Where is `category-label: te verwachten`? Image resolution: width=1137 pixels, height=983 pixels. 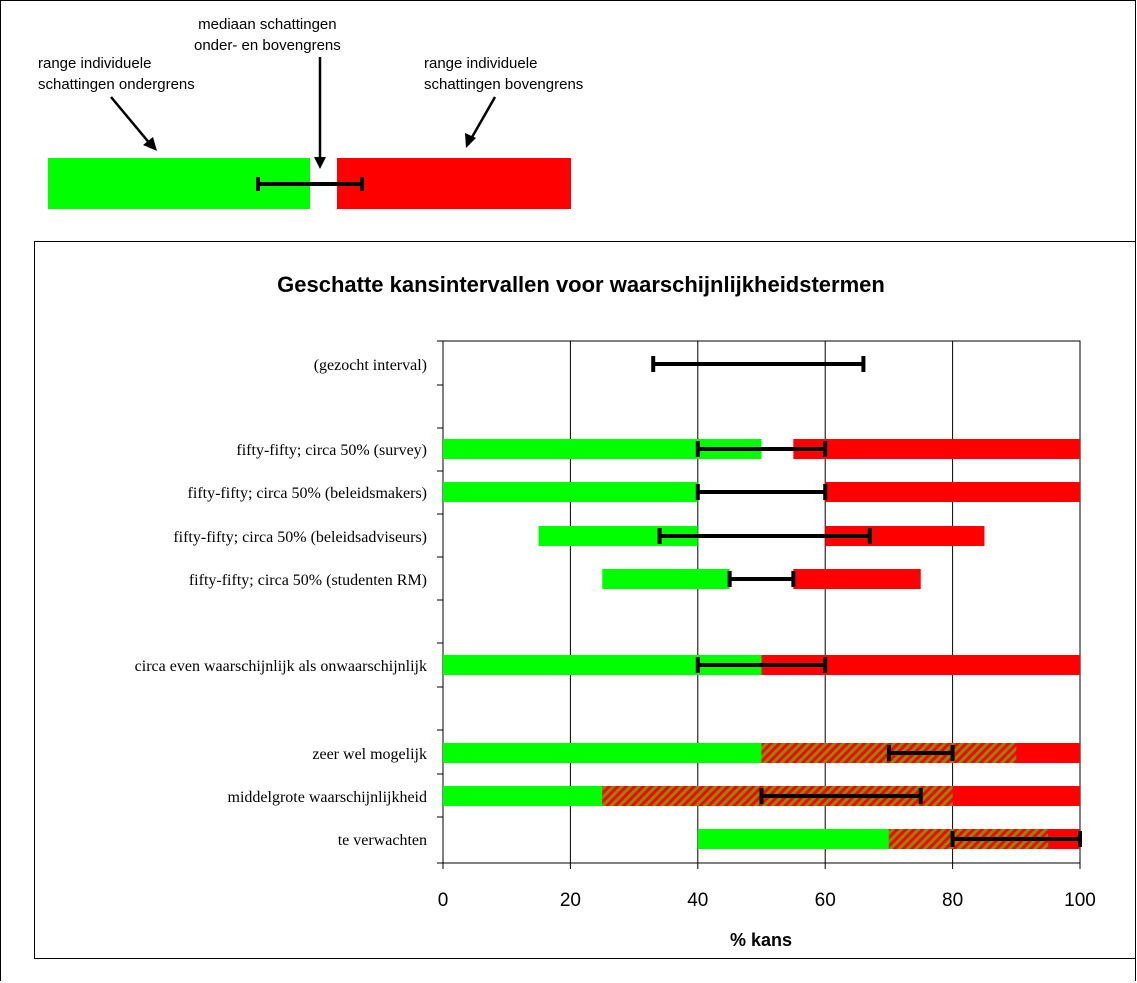 category-label: te verwachten is located at coordinates (382, 840).